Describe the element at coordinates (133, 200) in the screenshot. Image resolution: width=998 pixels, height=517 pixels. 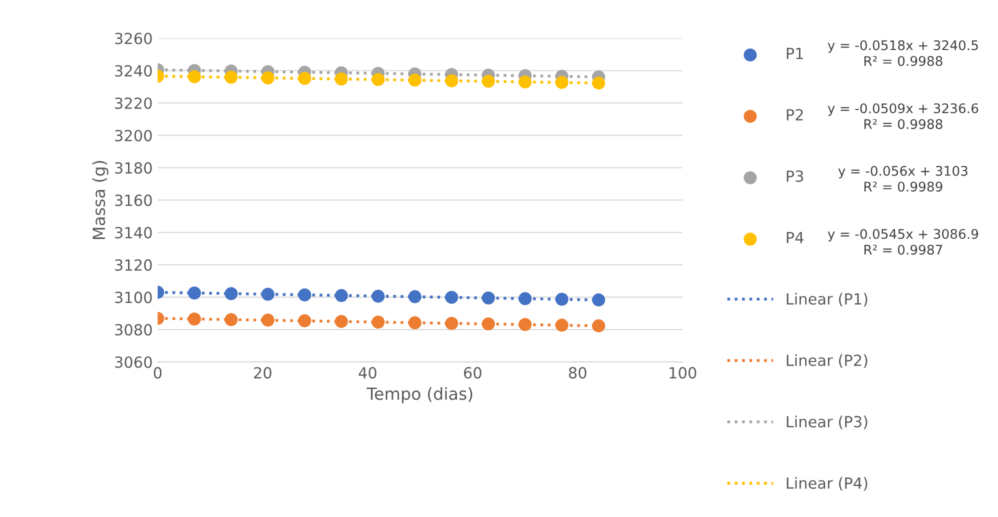
I see `y-tick-label: 3160` at that location.